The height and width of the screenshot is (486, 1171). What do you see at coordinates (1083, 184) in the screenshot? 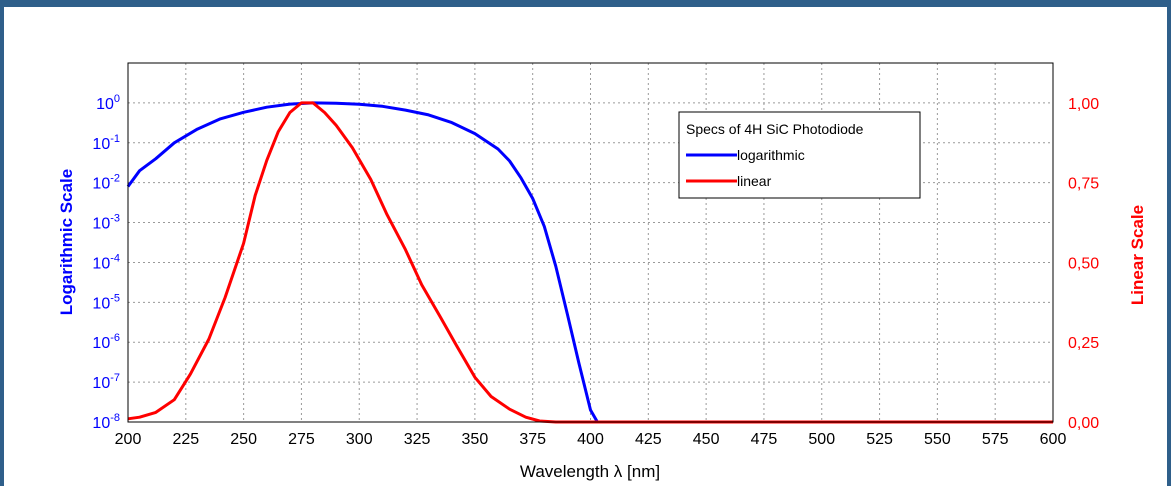
I see `y-right-tick-label: 0,75` at bounding box center [1083, 184].